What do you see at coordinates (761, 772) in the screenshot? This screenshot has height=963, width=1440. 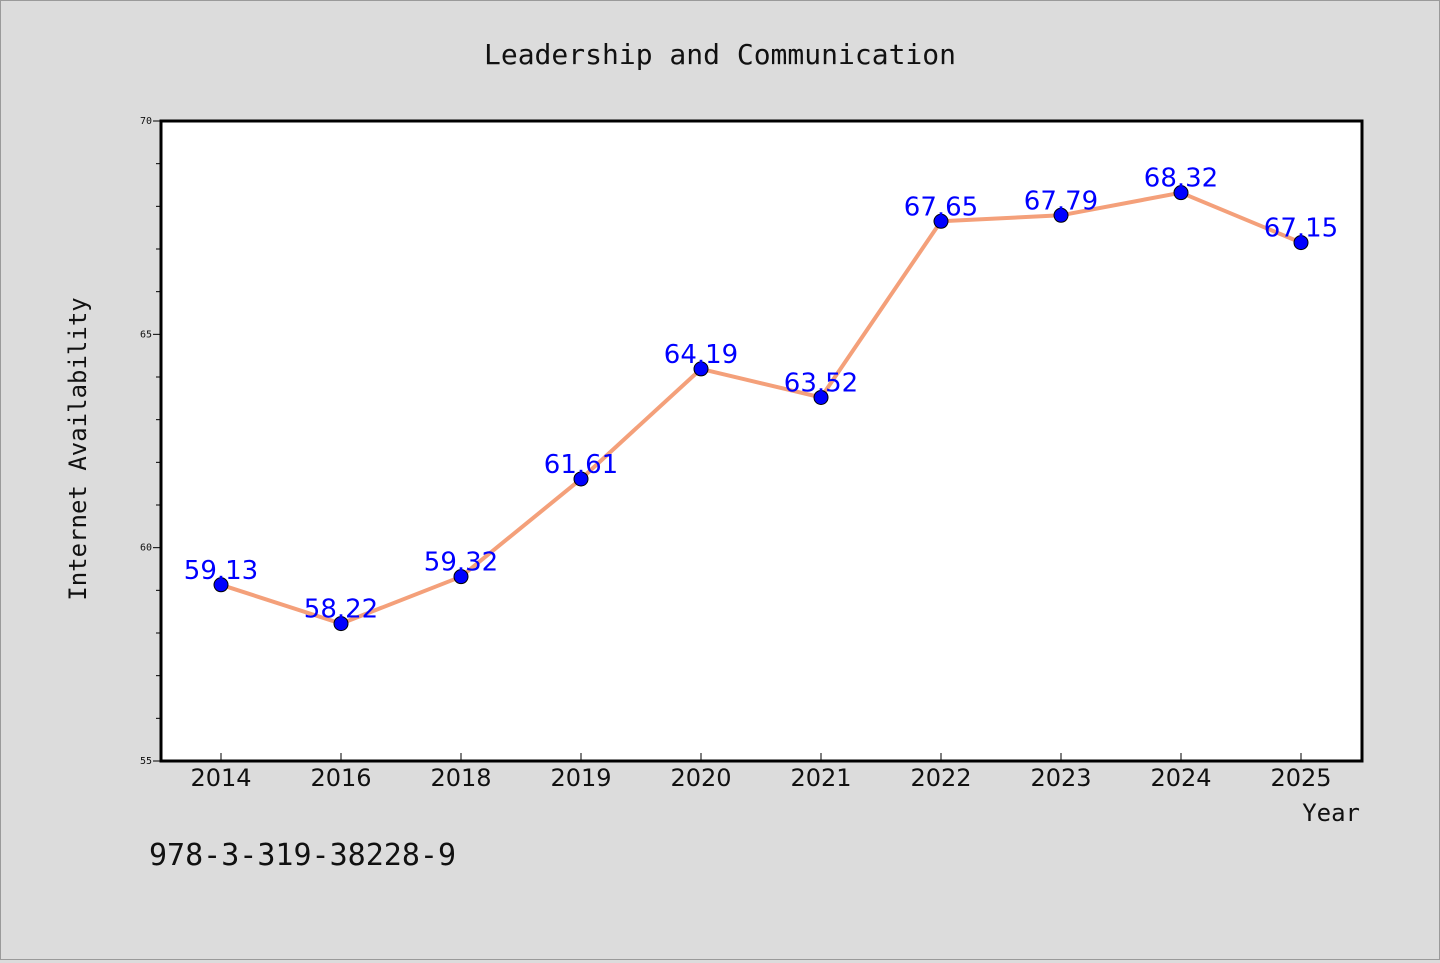 I see `x-axis: 2014 2016 2018 2019 2020 2021 2022 2023 2024 2025` at bounding box center [761, 772].